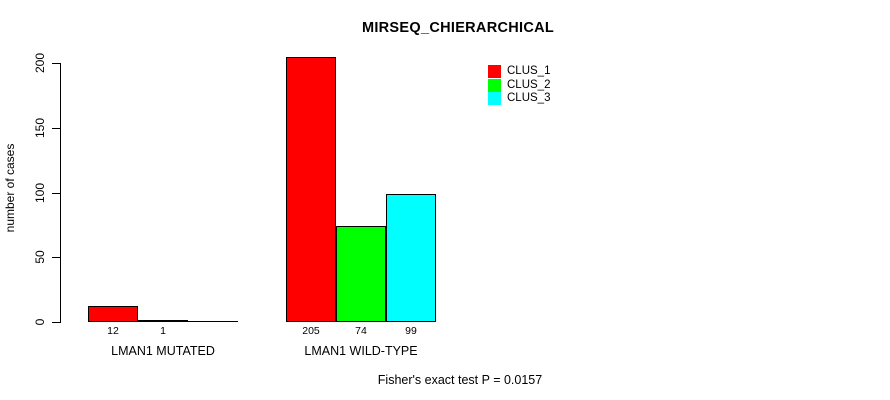 The image size is (890, 400). Describe the element at coordinates (40, 322) in the screenshot. I see `y-tick-label: 0` at that location.